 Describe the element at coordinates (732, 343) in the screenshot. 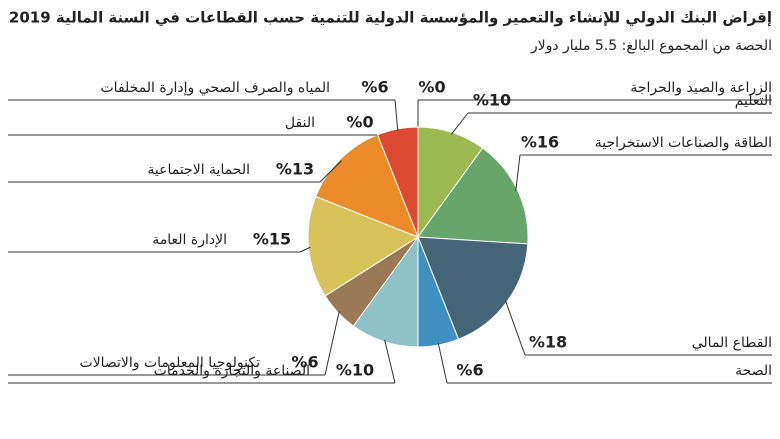

I see `category-label: القطاع المالي` at that location.